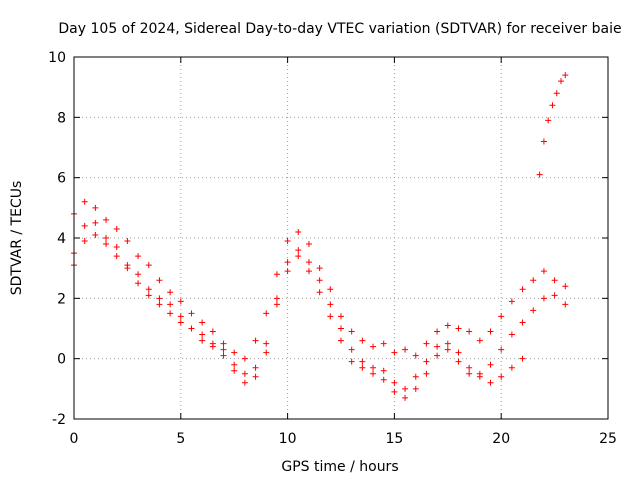 The height and width of the screenshot is (480, 640). Describe the element at coordinates (61, 299) in the screenshot. I see `y-tick-label: 2` at that location.